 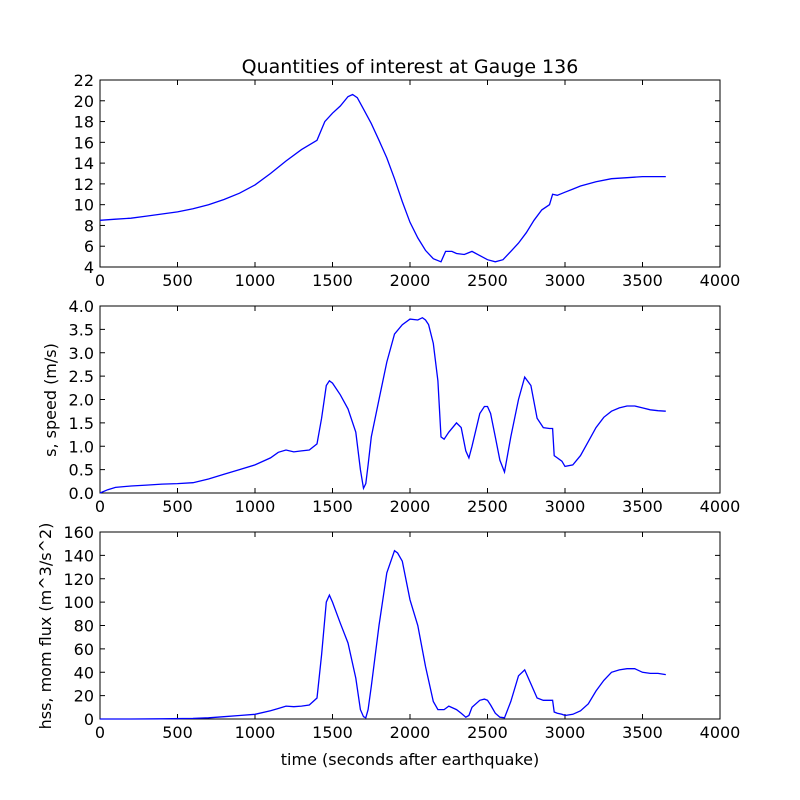 What do you see at coordinates (84, 80) in the screenshot?
I see `y-tick-label: 22` at bounding box center [84, 80].